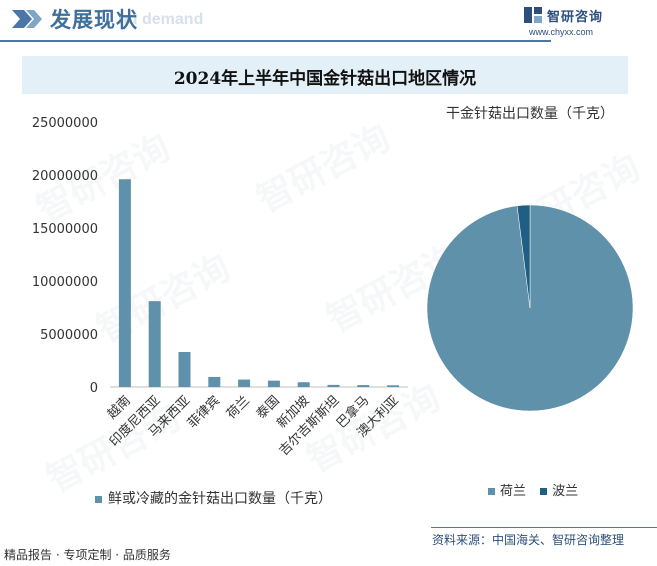 This screenshot has width=657, height=566. What do you see at coordinates (275, 41) in the screenshot?
I see `header-divider` at bounding box center [275, 41].